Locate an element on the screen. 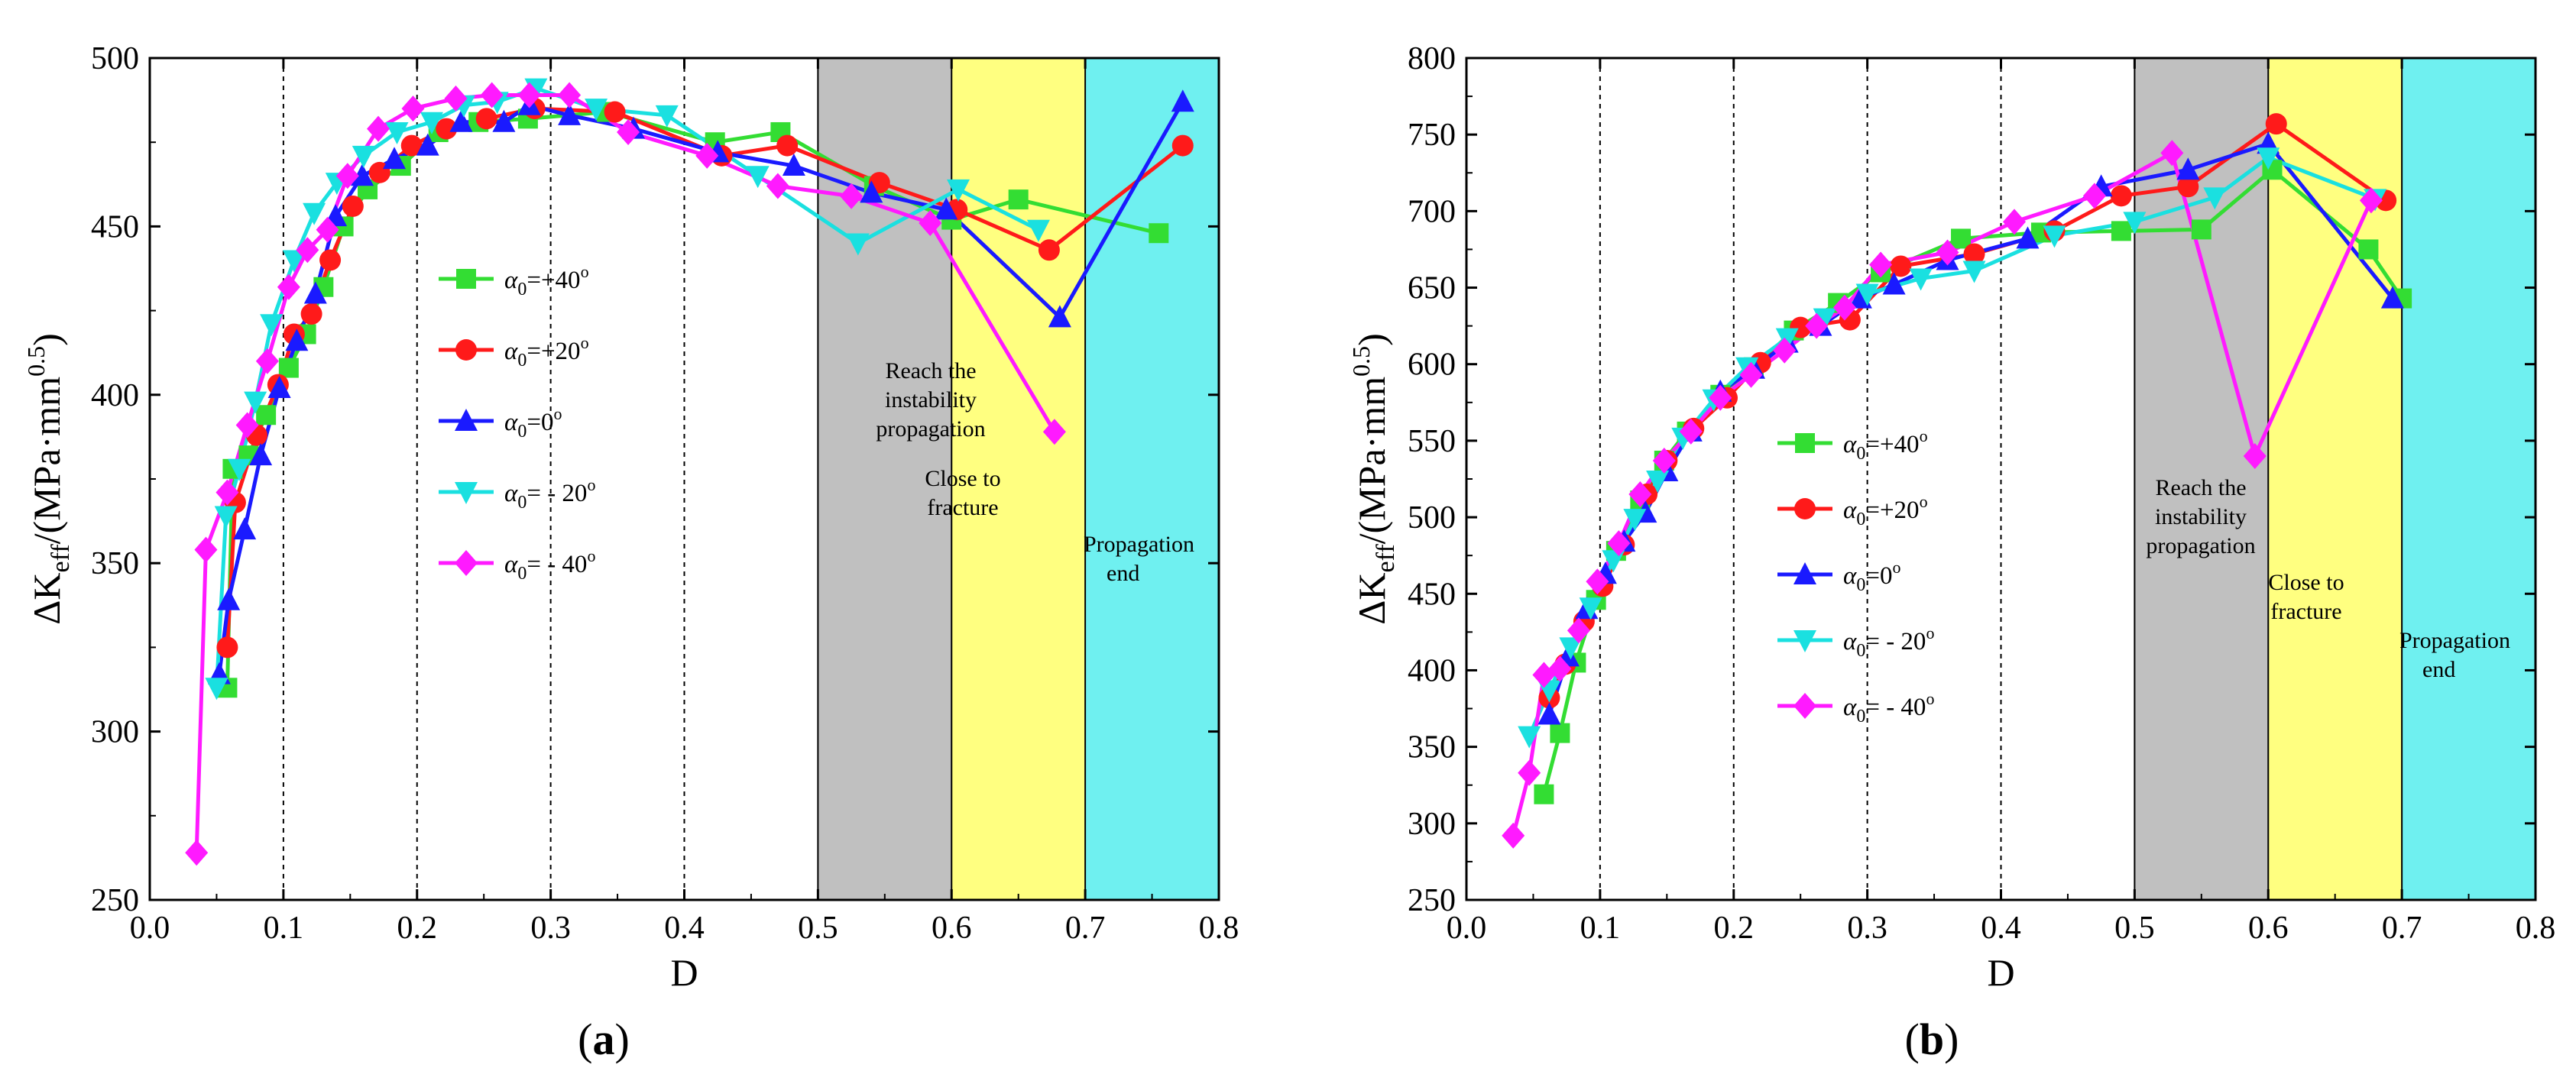 Image resolution: width=2576 pixels, height=1084 pixels. b-legend-label: α0=+20o is located at coordinates (1885, 510).